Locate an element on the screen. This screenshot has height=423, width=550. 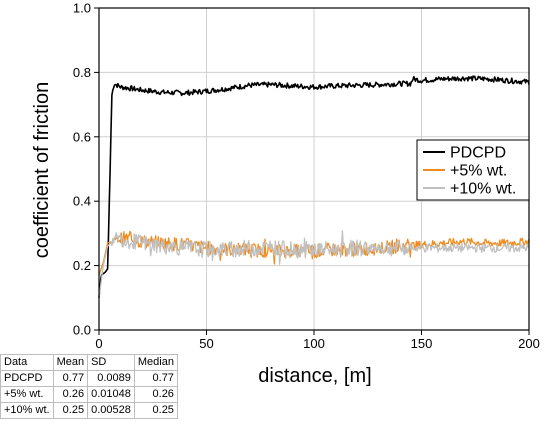
stats-header-sd: SD is located at coordinates (111, 362).